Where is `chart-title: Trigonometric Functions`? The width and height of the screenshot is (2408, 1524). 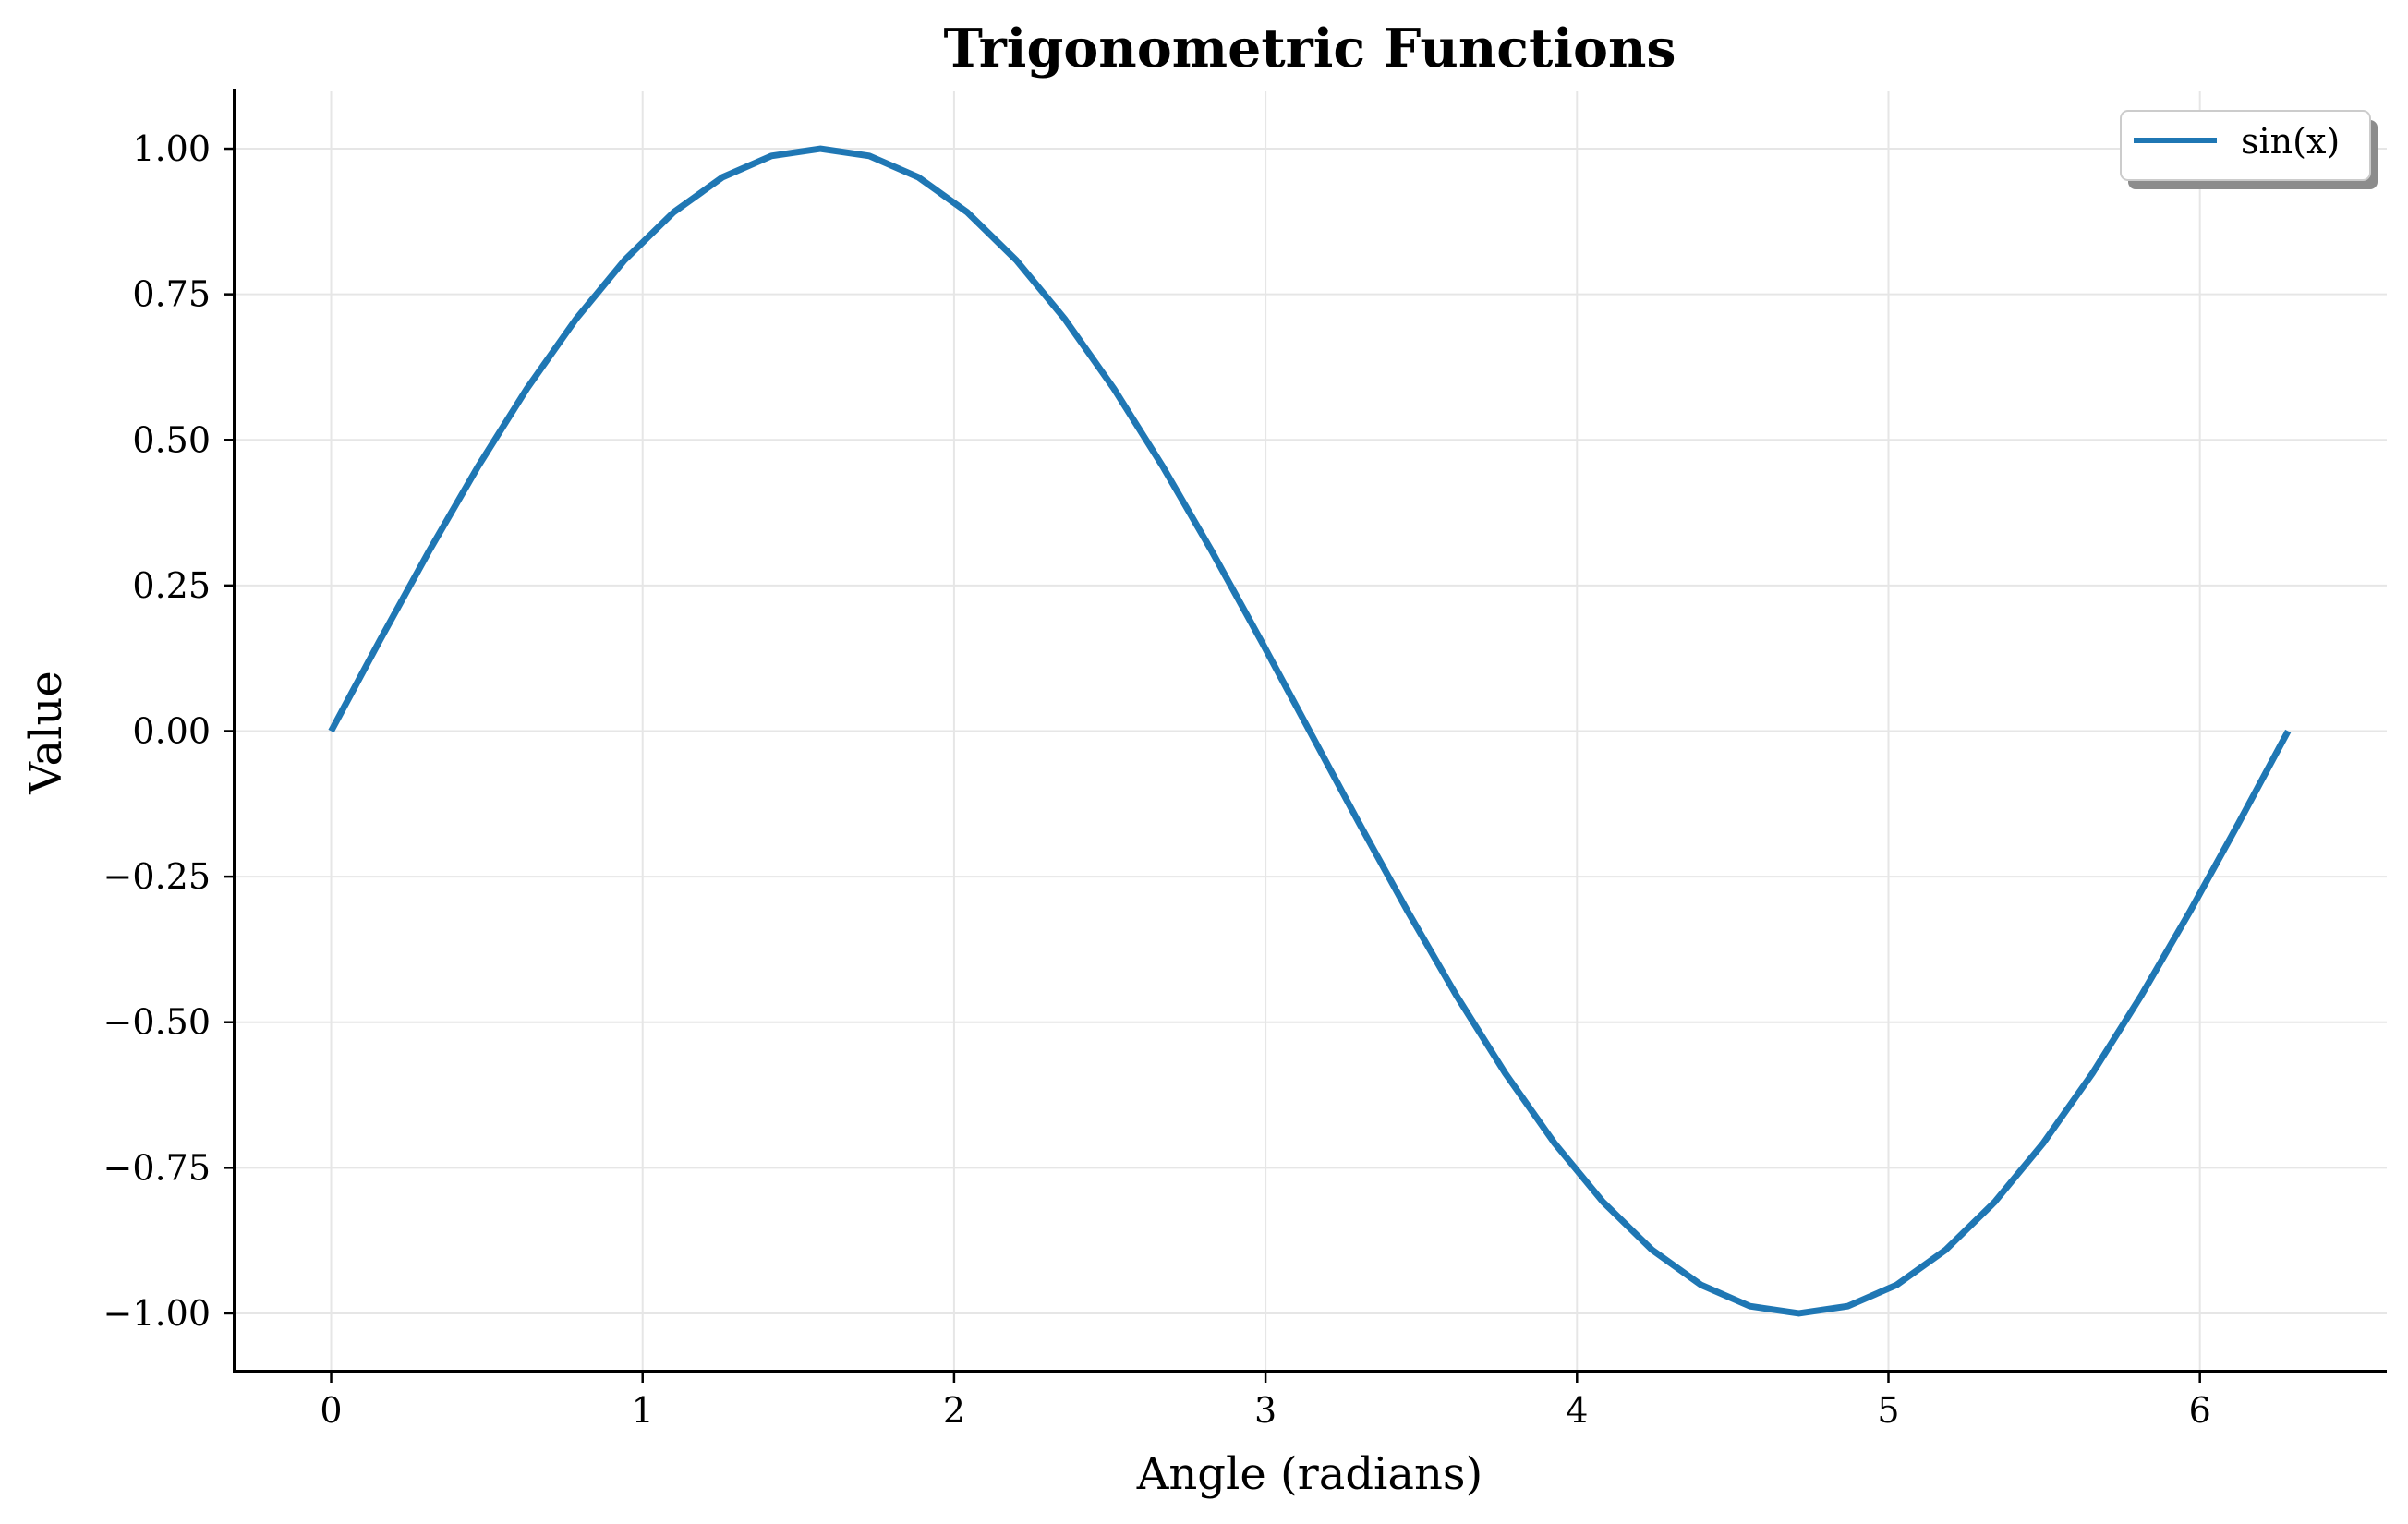
chart-title: Trigonometric Functions is located at coordinates (1310, 48).